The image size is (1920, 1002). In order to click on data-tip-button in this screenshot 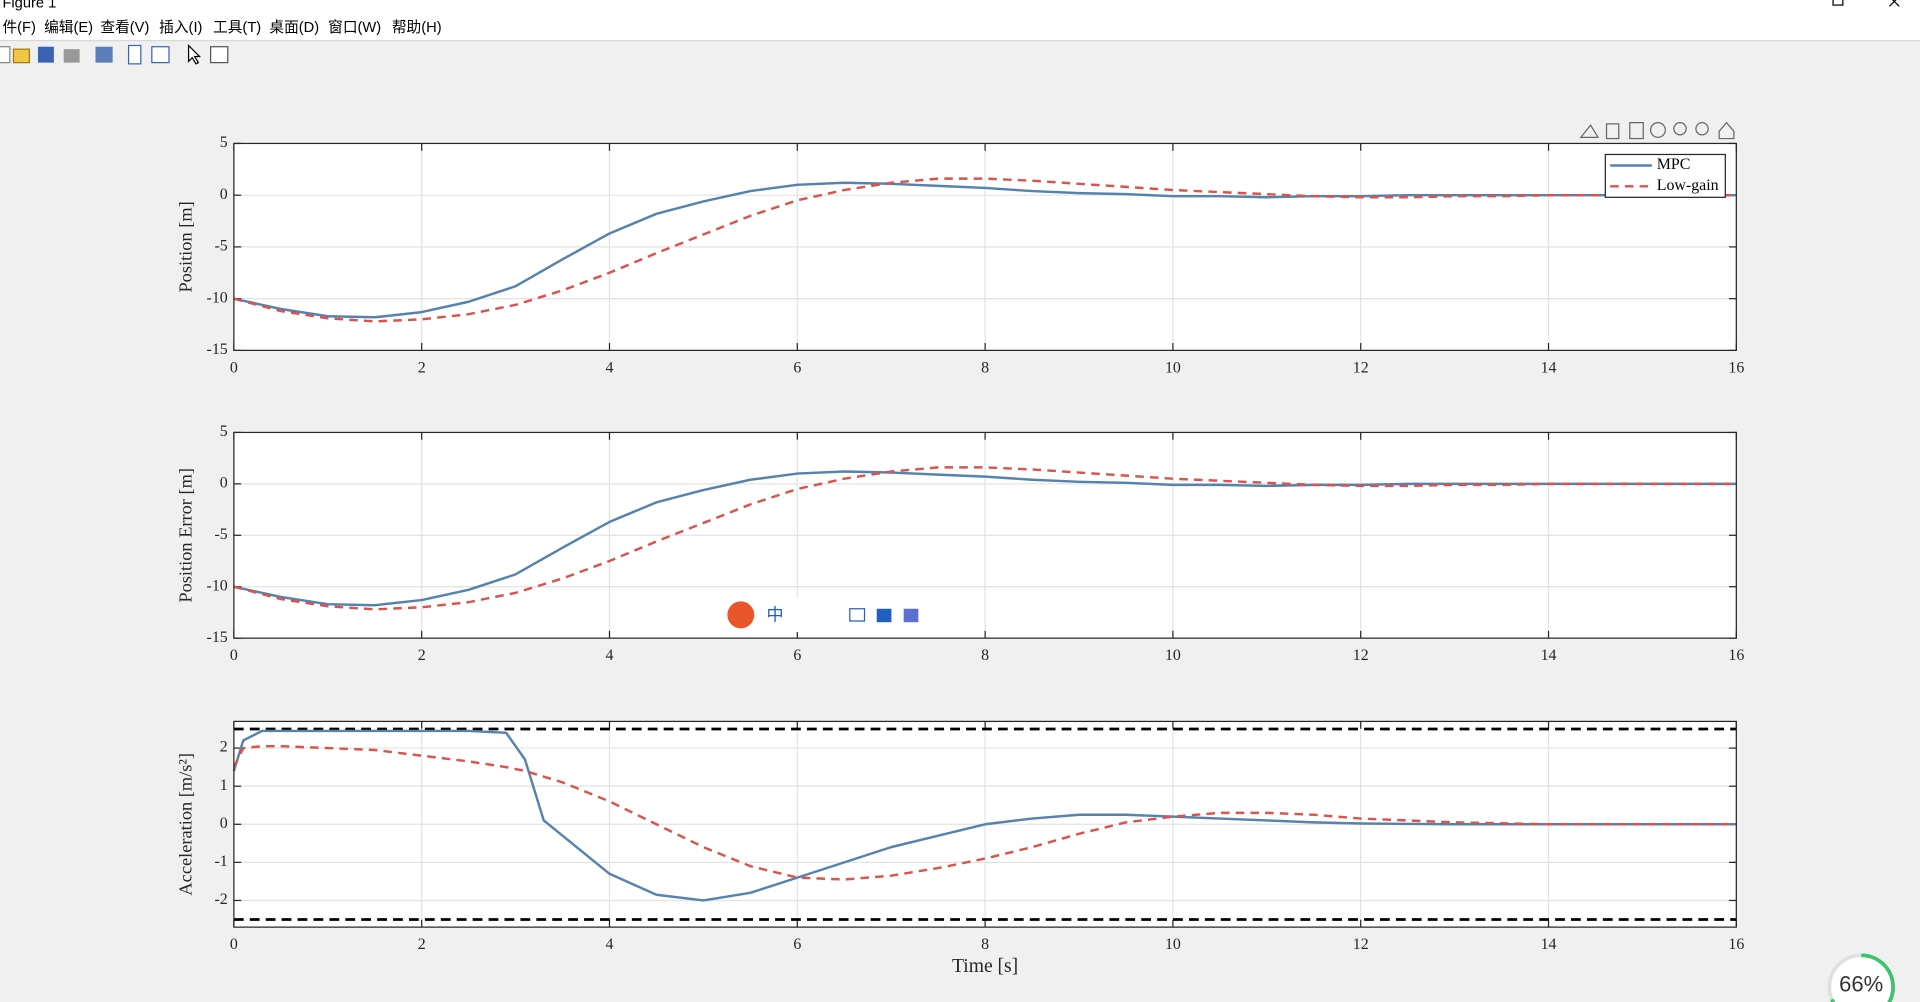, I will do `click(1589, 131)`.